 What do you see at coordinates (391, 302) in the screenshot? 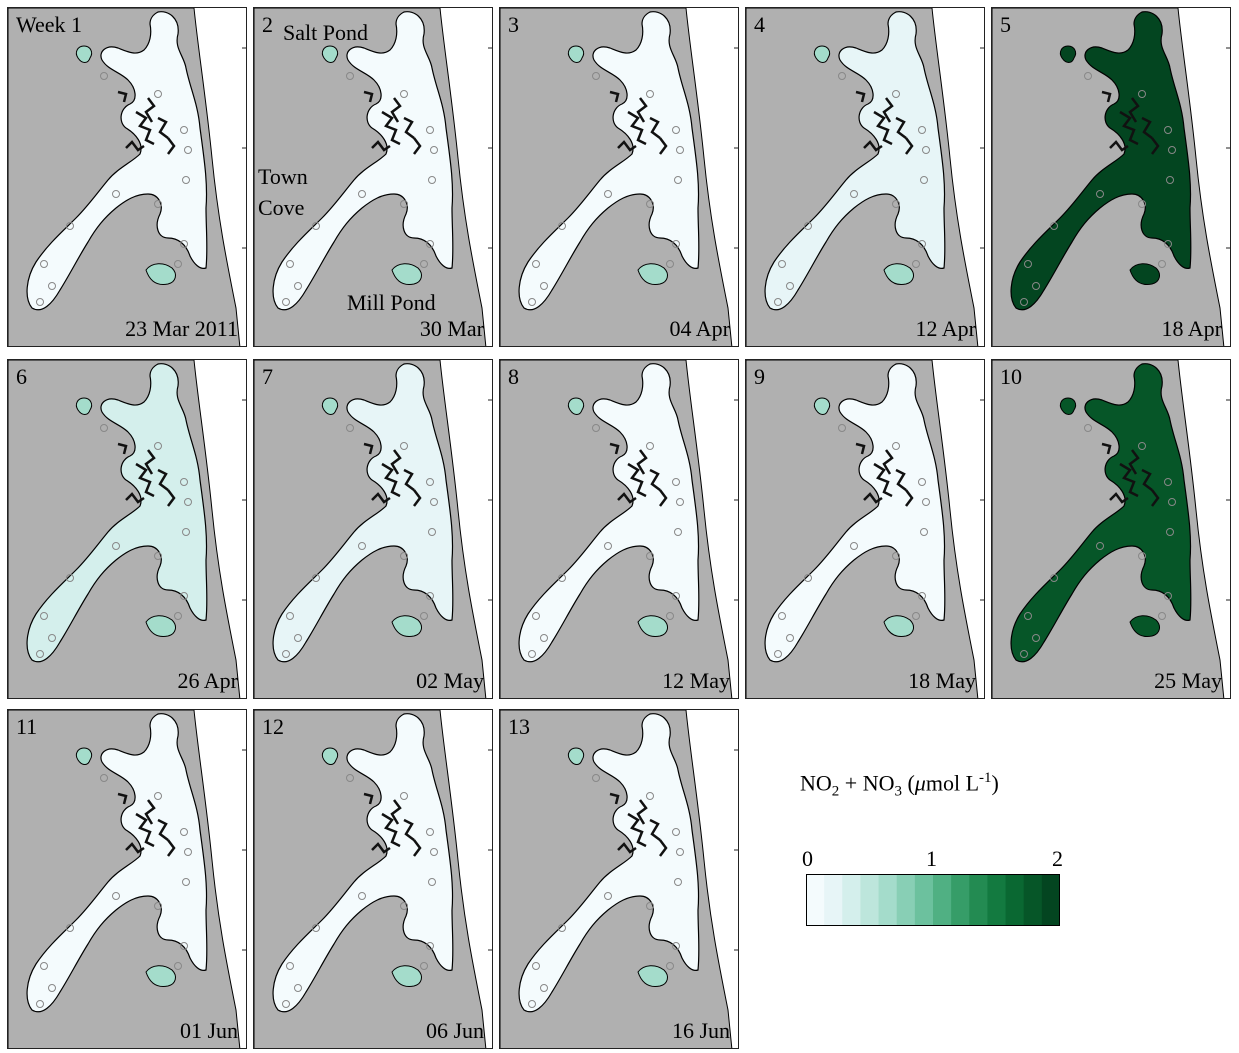
I see `label-mill-pond: Mill Pond` at bounding box center [391, 302].